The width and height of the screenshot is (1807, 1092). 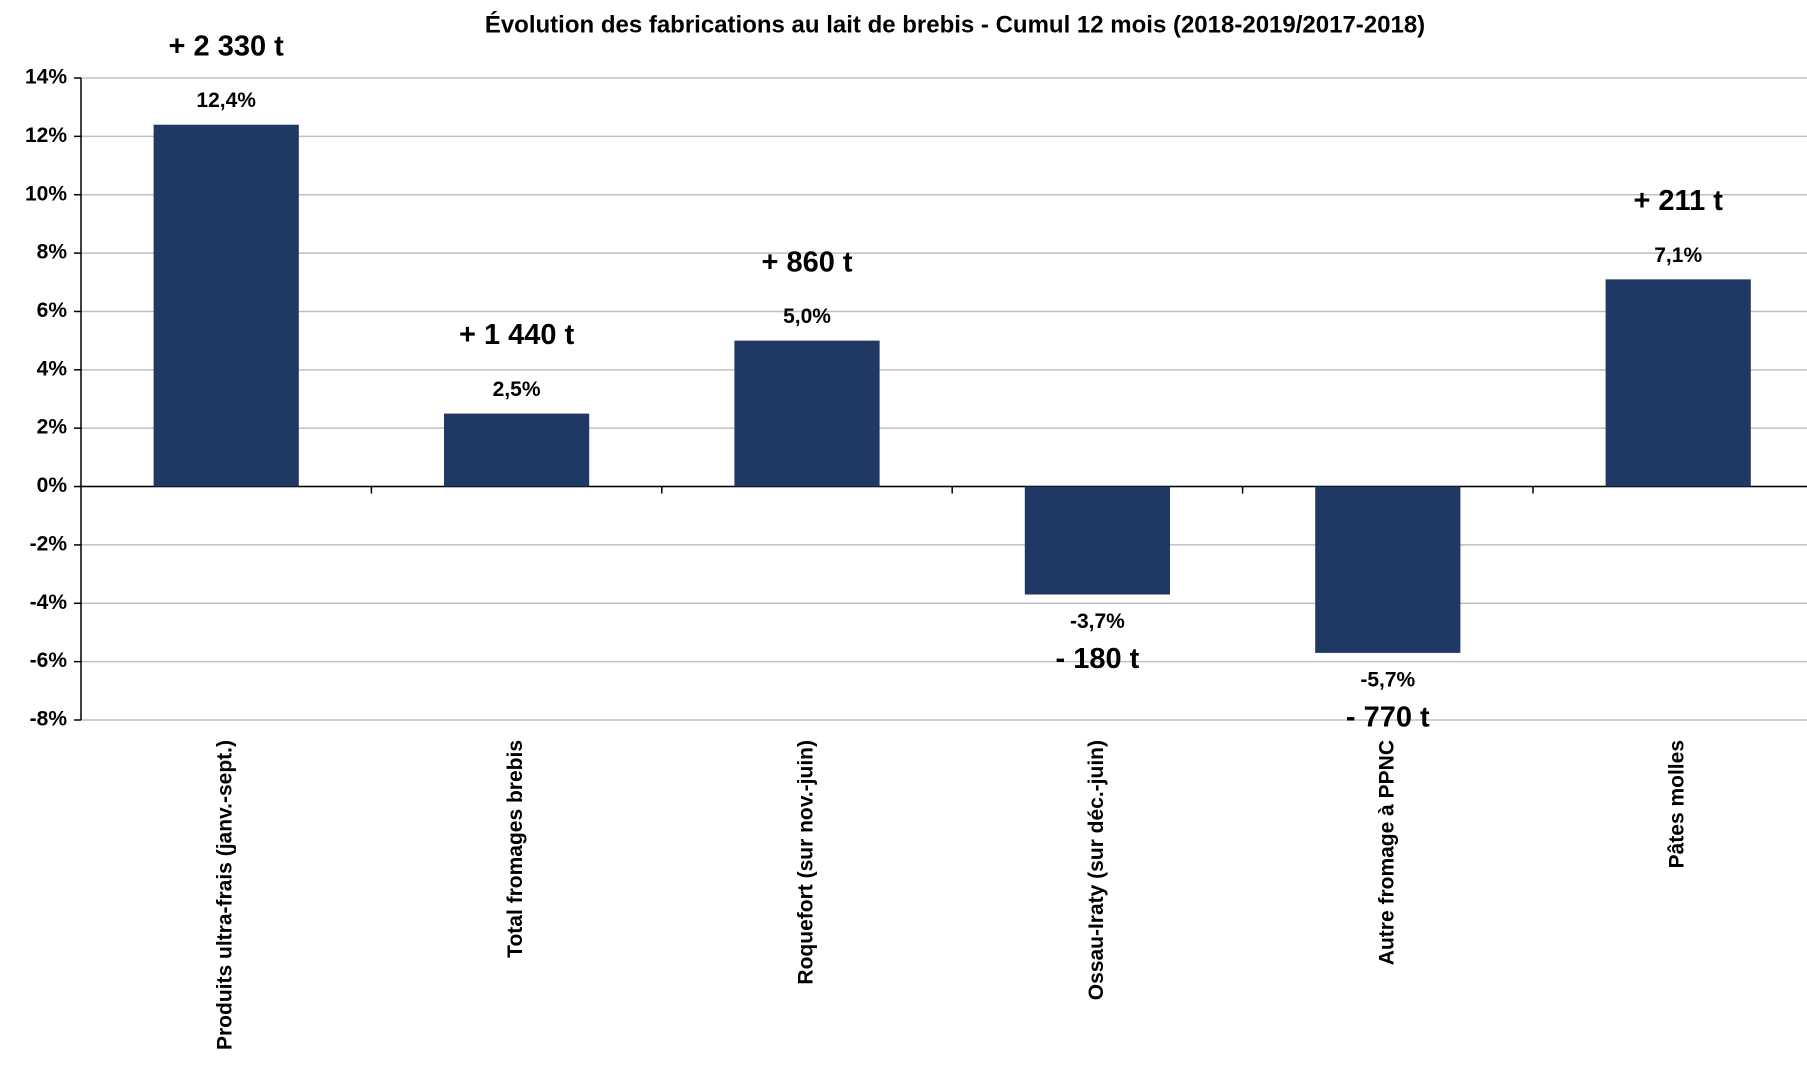 I want to click on x-tick-label: Produits ultra-frais (janv.-sept.), so click(x=225, y=895).